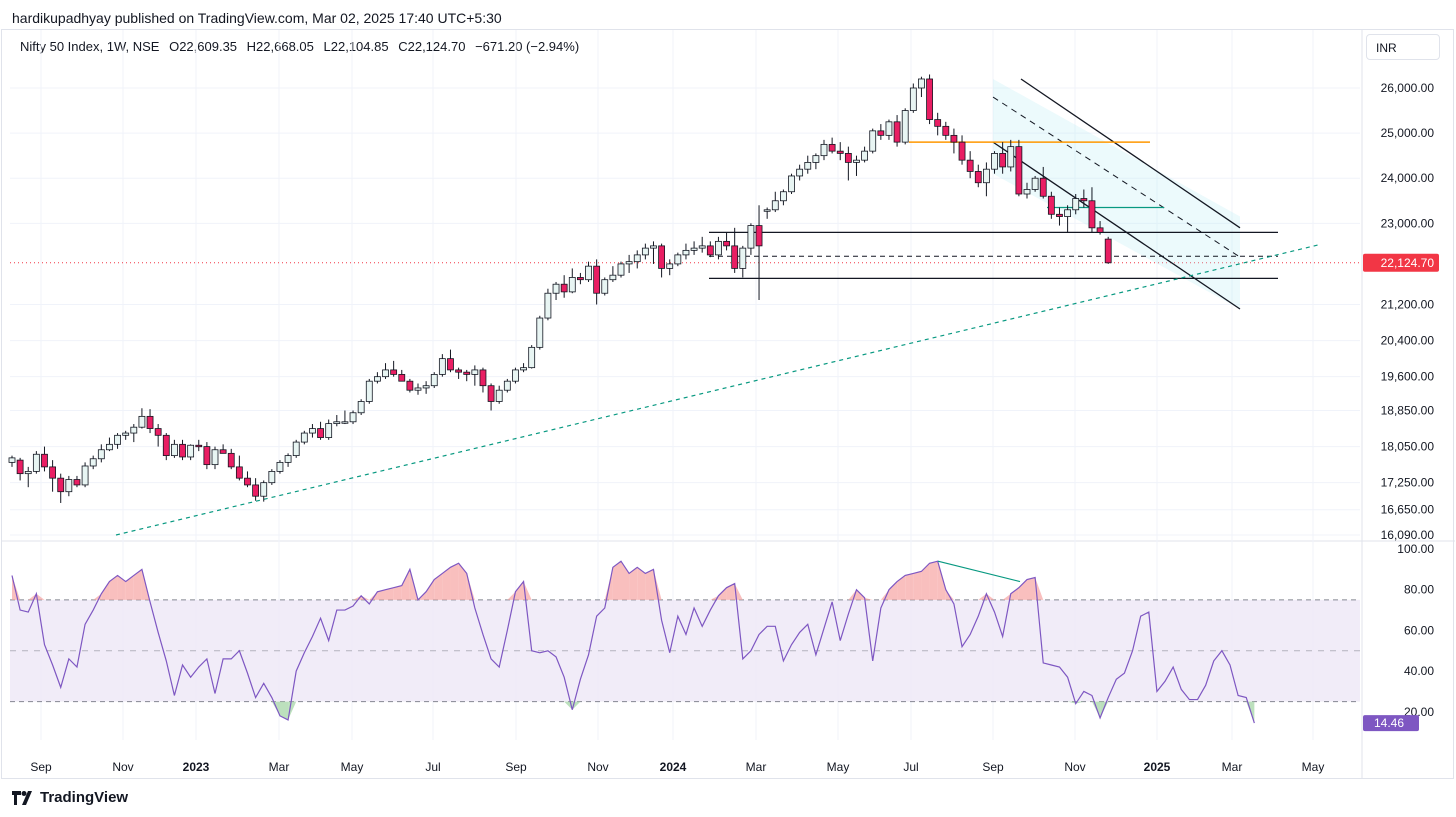  What do you see at coordinates (280, 46) in the screenshot?
I see `legend-high: H22,668.05` at bounding box center [280, 46].